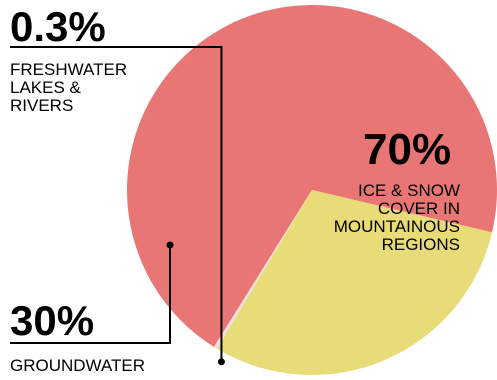  I want to click on lakes-rivers-slice, so click(262, 269).